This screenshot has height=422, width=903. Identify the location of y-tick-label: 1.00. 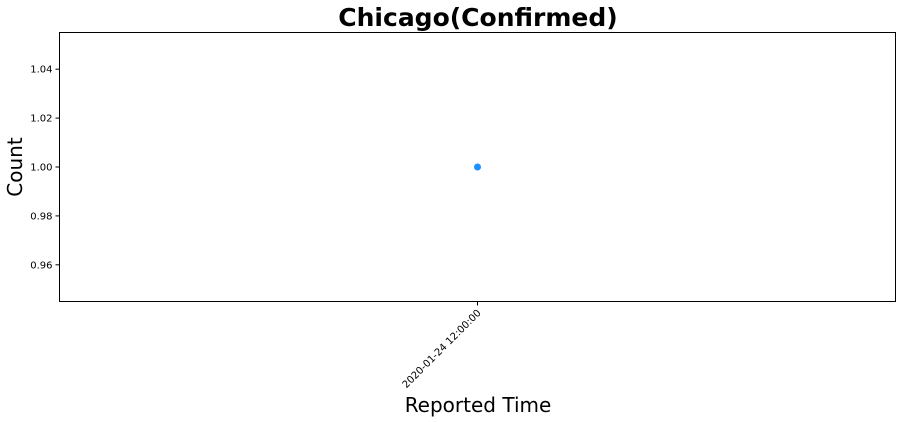
(41, 168).